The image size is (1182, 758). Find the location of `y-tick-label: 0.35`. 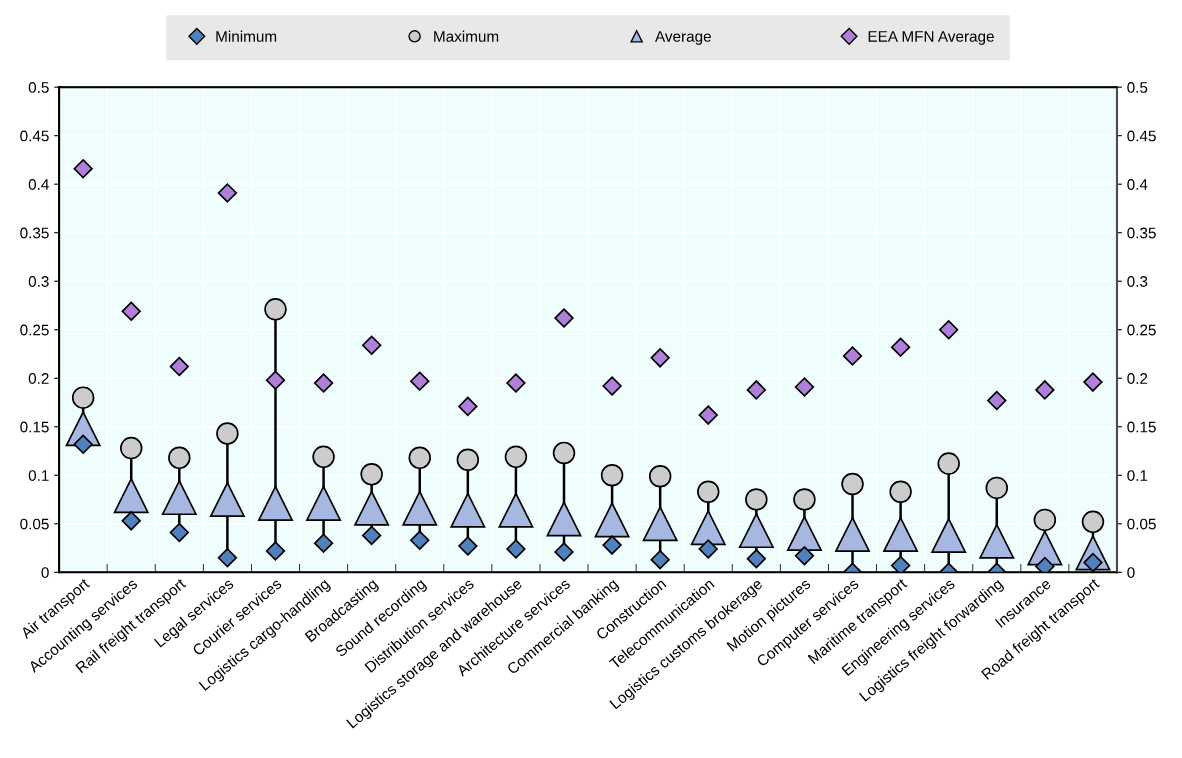

y-tick-label: 0.35 is located at coordinates (34, 233).